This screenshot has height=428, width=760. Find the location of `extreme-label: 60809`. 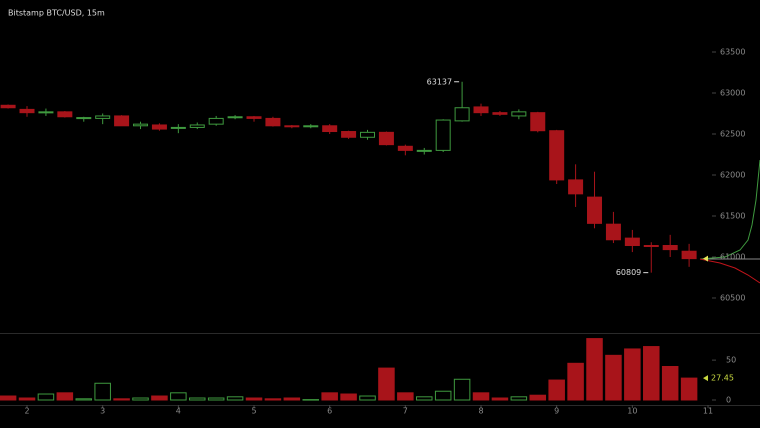

extreme-label: 60809 is located at coordinates (628, 272).